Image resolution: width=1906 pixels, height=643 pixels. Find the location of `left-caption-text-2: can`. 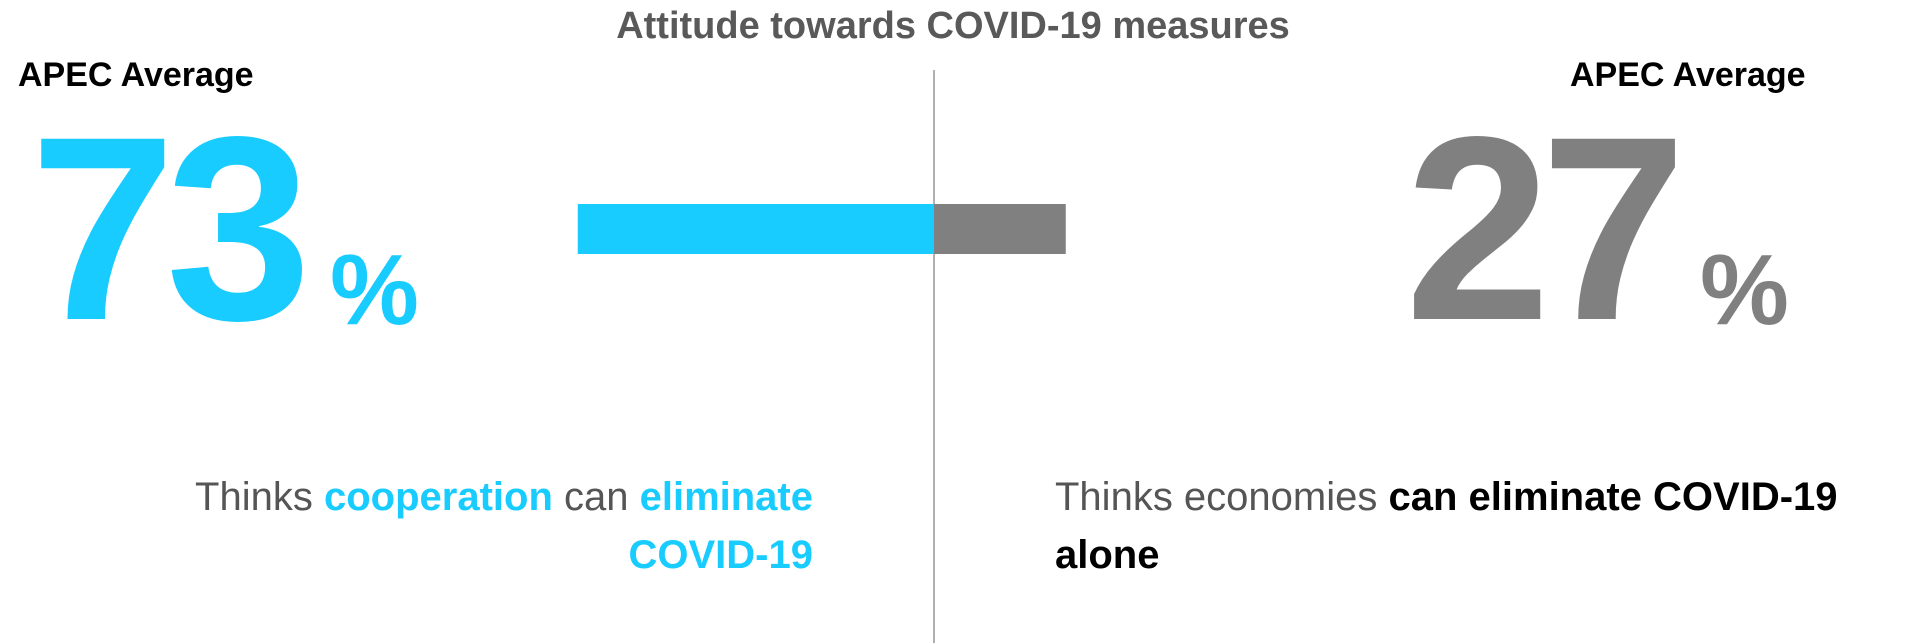

left-caption-text-2: can is located at coordinates (596, 497).